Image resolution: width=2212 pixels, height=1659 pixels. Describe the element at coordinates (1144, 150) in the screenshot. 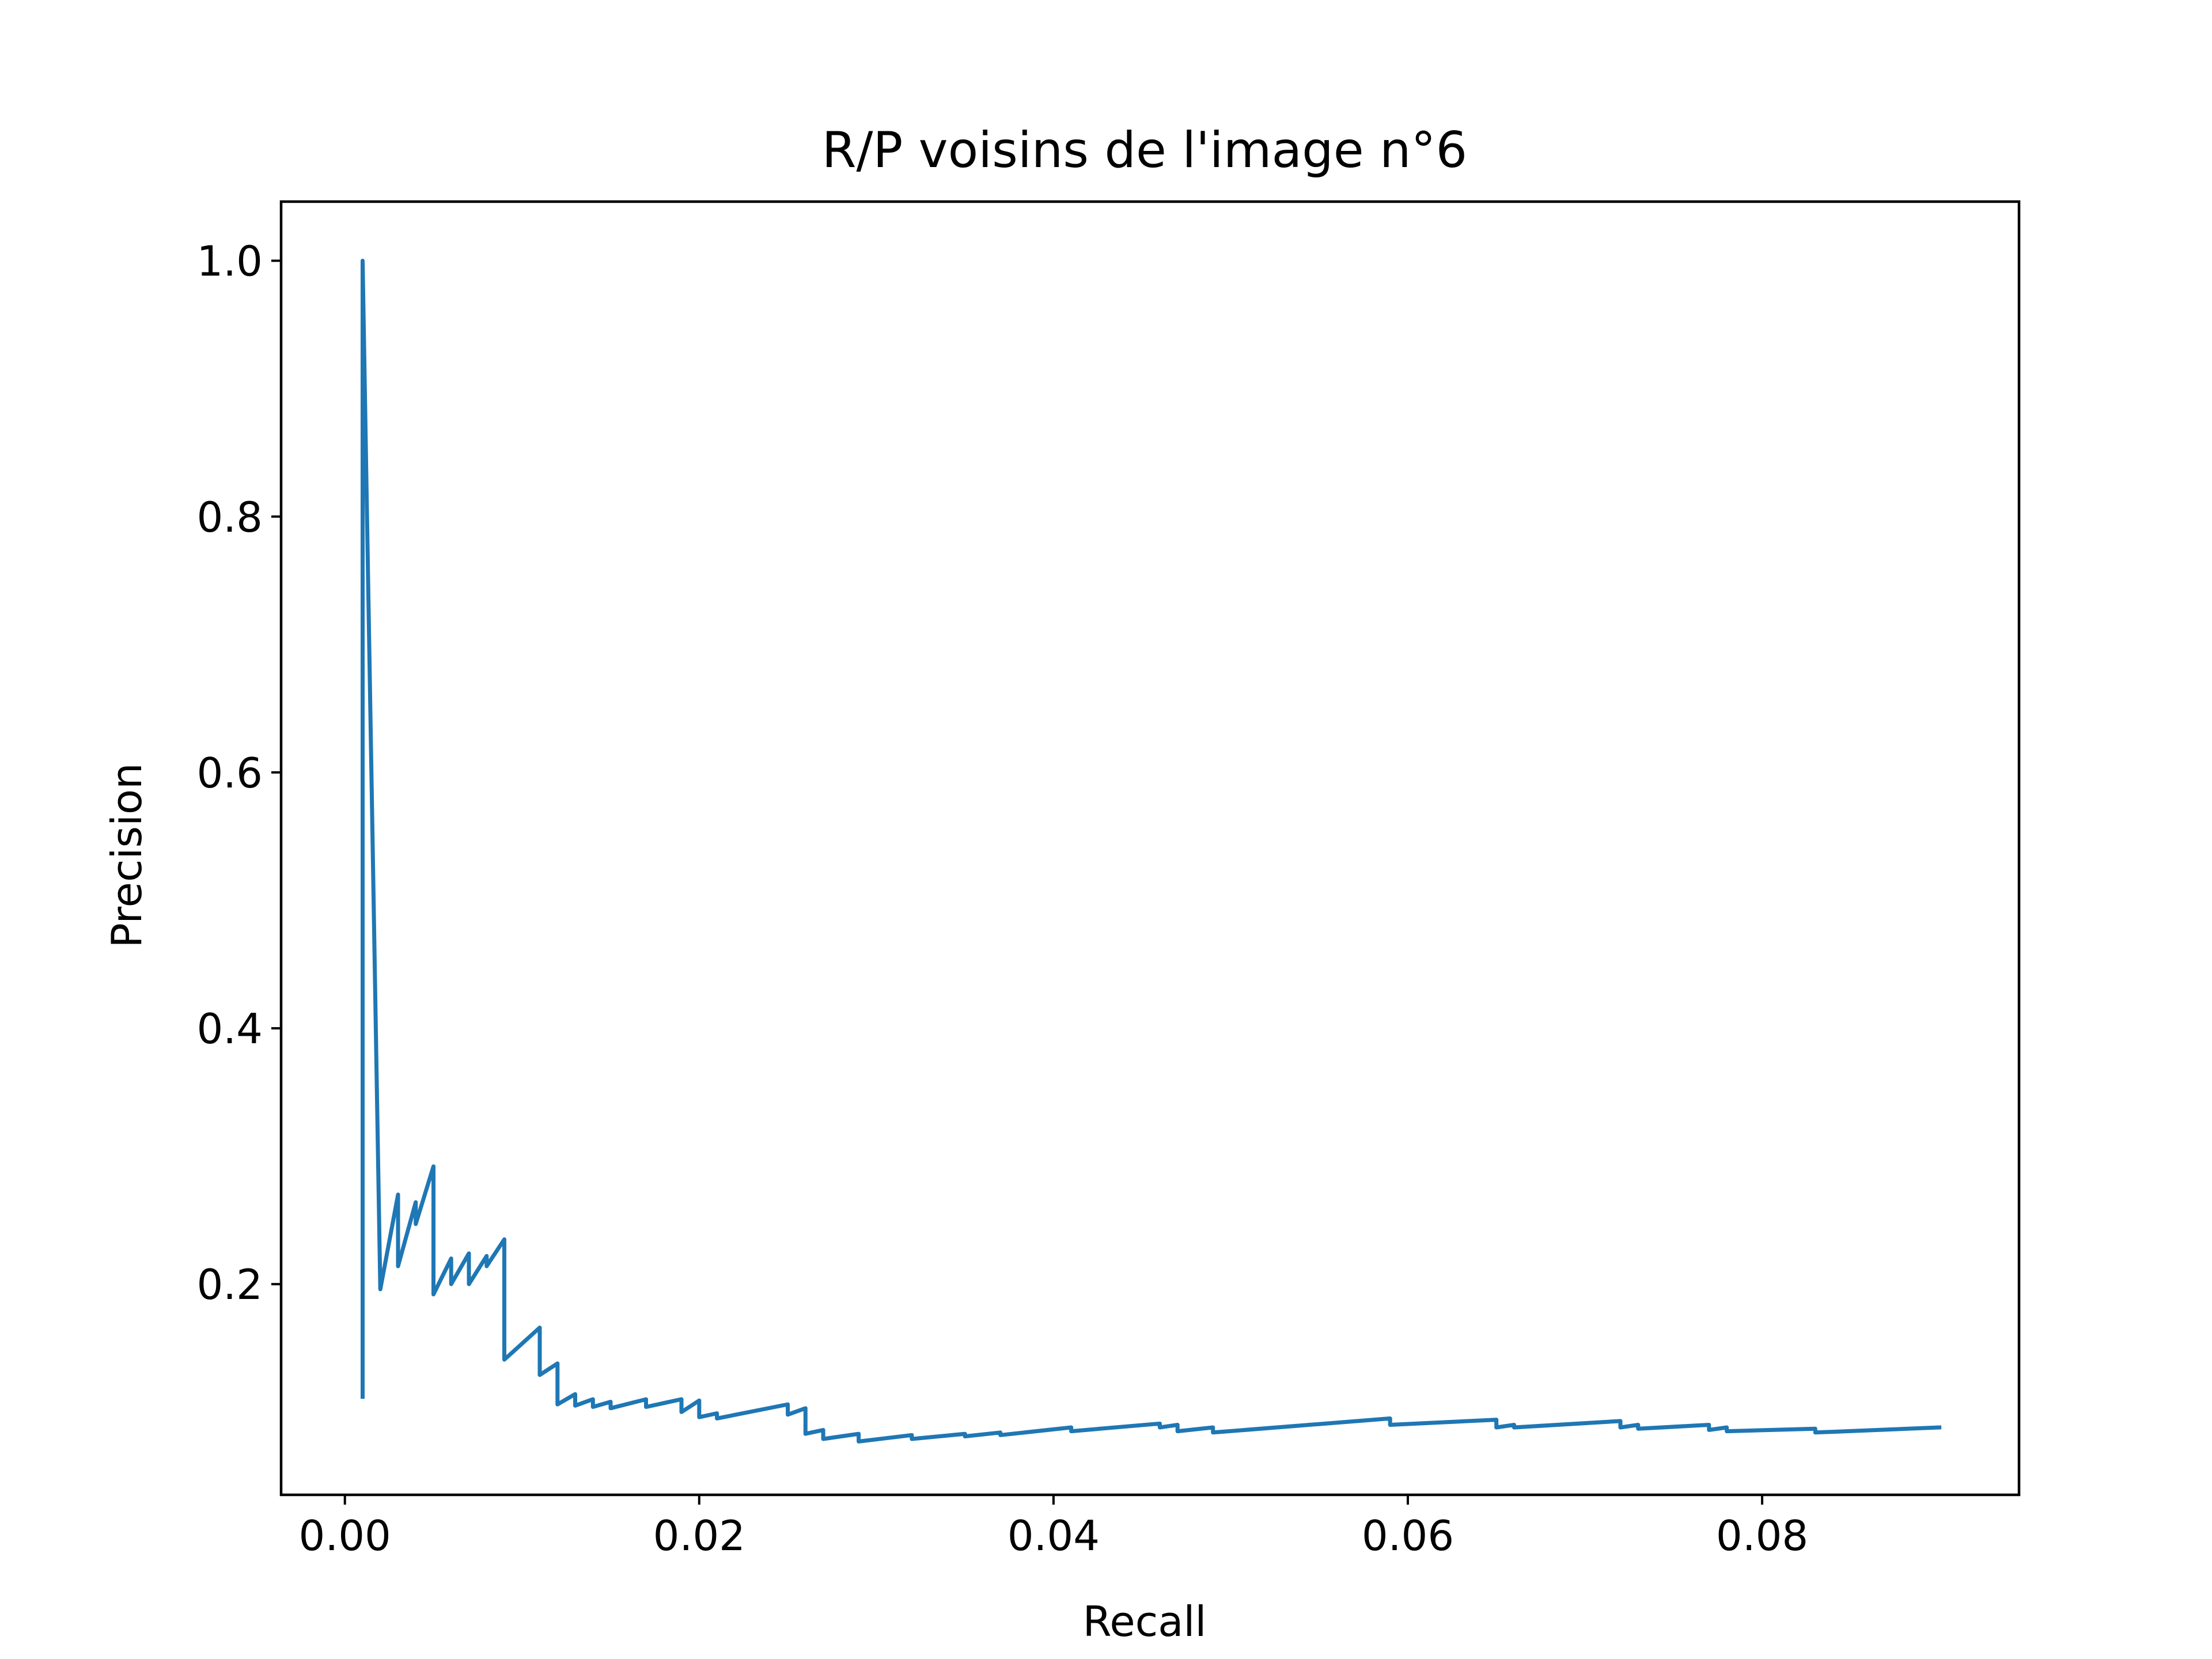

I see `chart-title: R/P voisins de l'image n°6` at that location.